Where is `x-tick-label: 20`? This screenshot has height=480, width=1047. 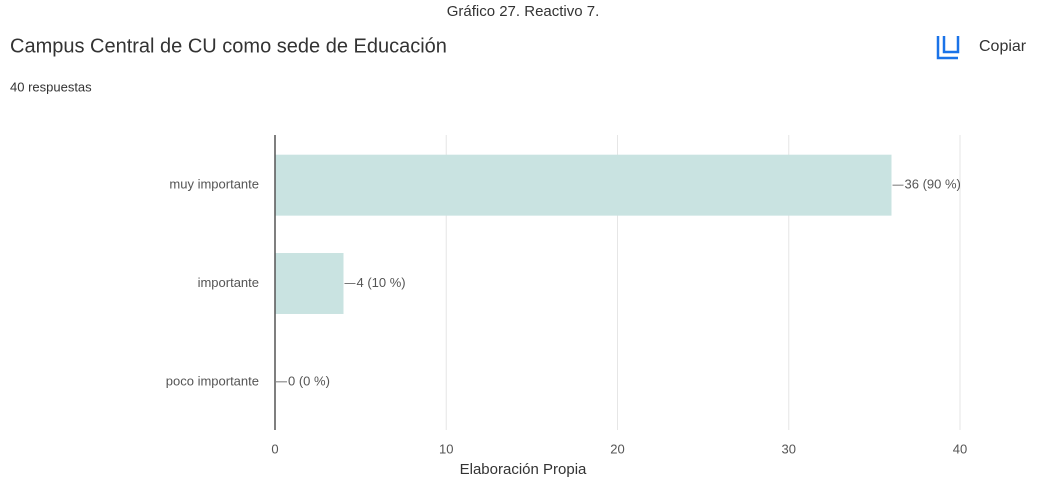 x-tick-label: 20 is located at coordinates (617, 448).